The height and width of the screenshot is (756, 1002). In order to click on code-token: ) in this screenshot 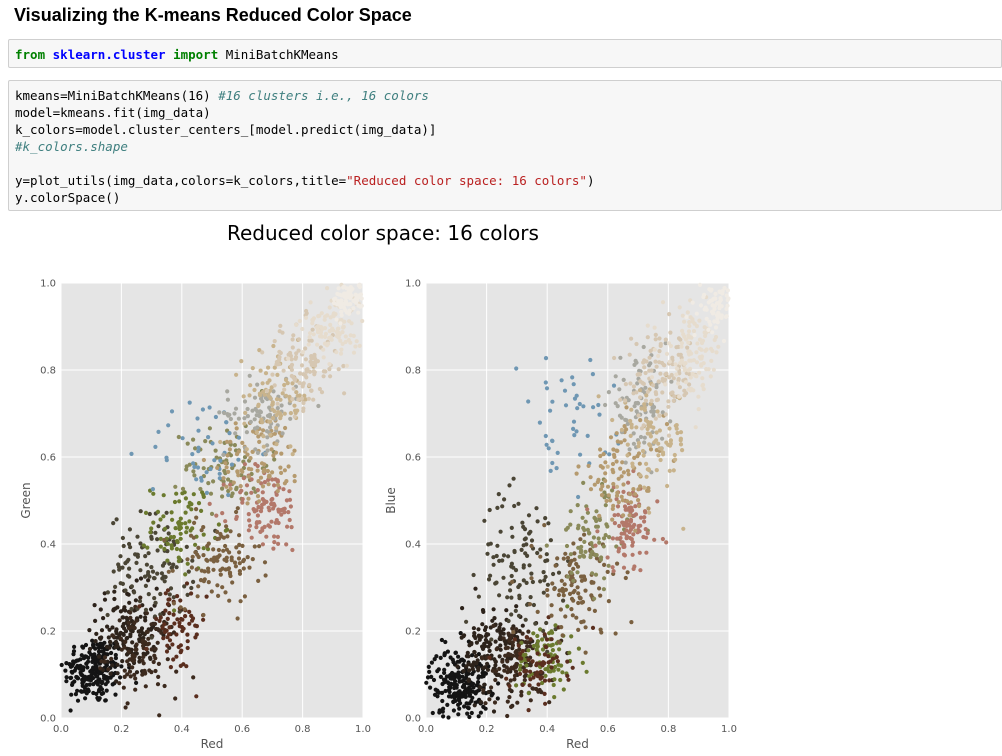, I will do `click(590, 180)`.